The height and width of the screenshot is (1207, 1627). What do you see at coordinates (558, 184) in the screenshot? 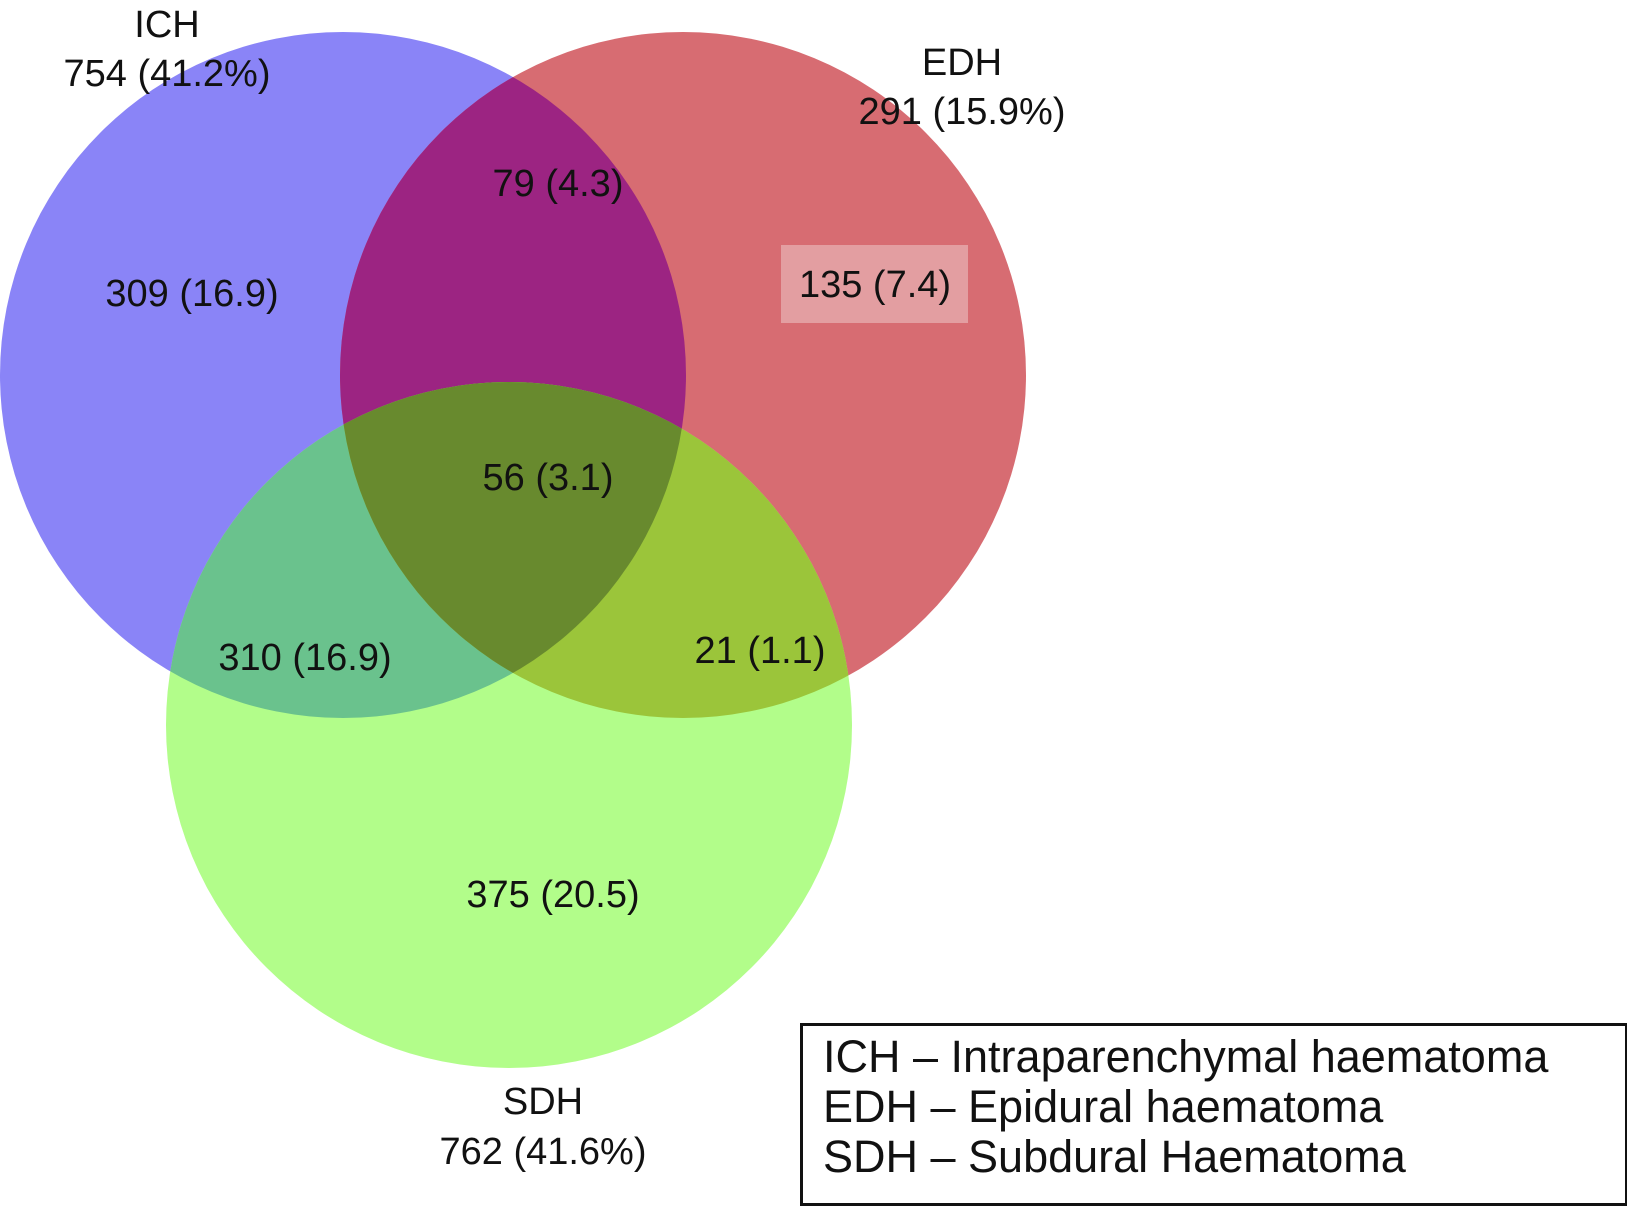
I see `ich-edh-count: 79 (4.3)` at bounding box center [558, 184].